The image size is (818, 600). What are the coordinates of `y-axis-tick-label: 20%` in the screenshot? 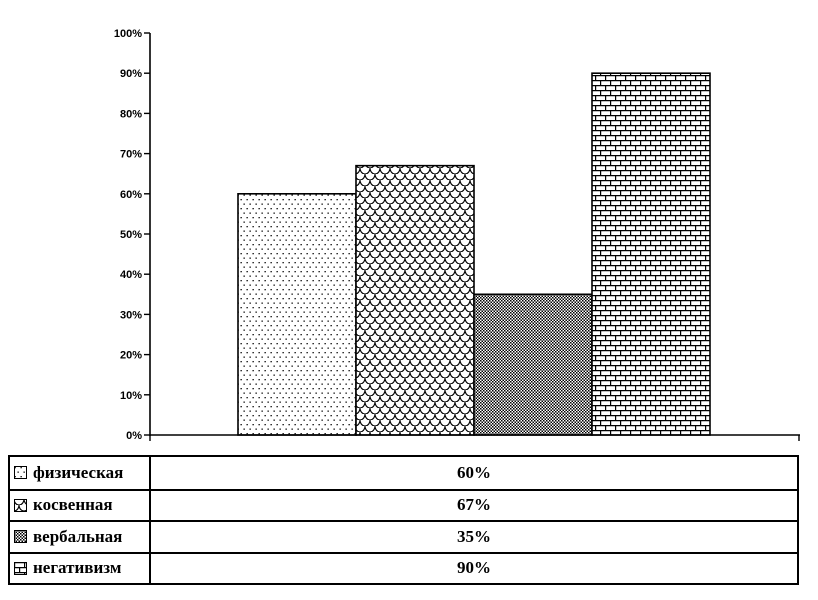 It's located at (131, 356).